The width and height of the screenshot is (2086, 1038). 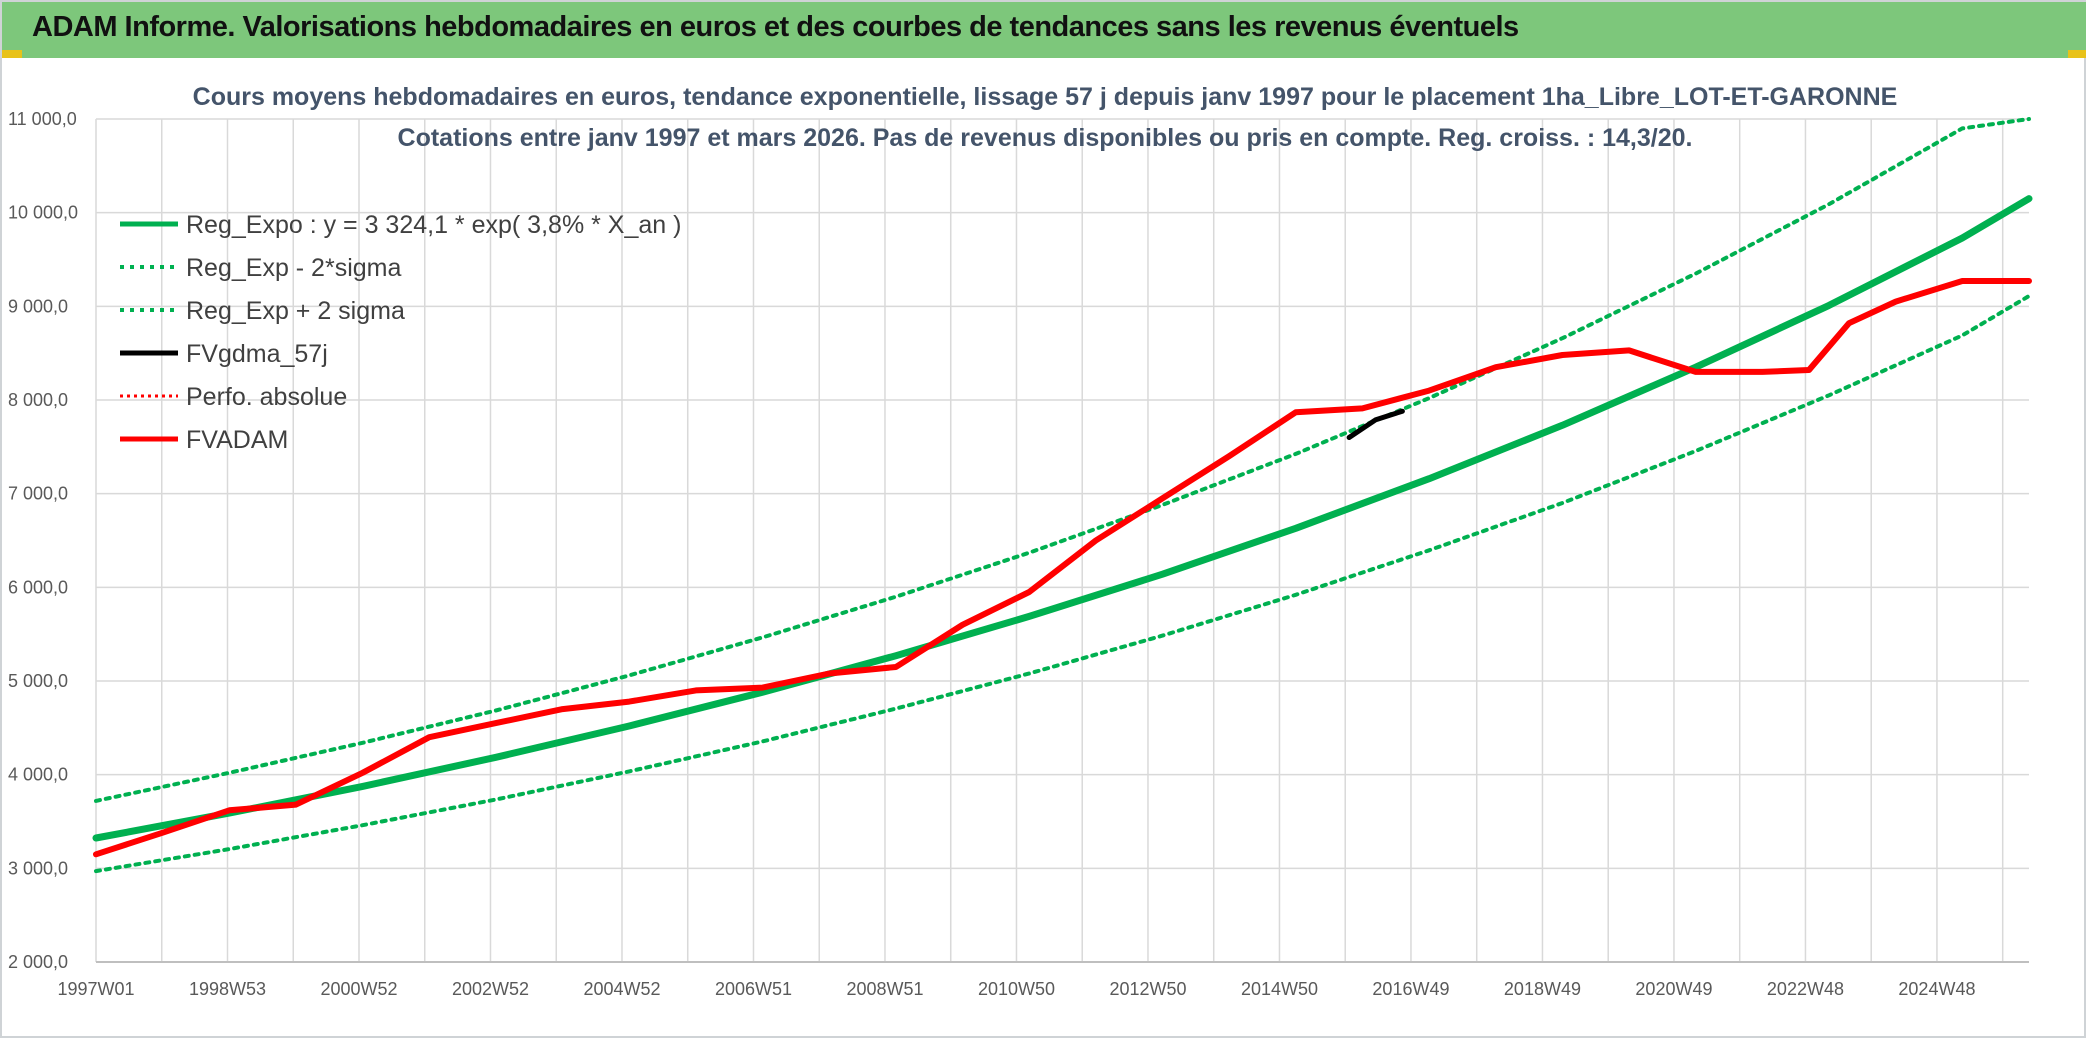 What do you see at coordinates (38, 775) in the screenshot?
I see `y-tick-label: 4 000,0` at bounding box center [38, 775].